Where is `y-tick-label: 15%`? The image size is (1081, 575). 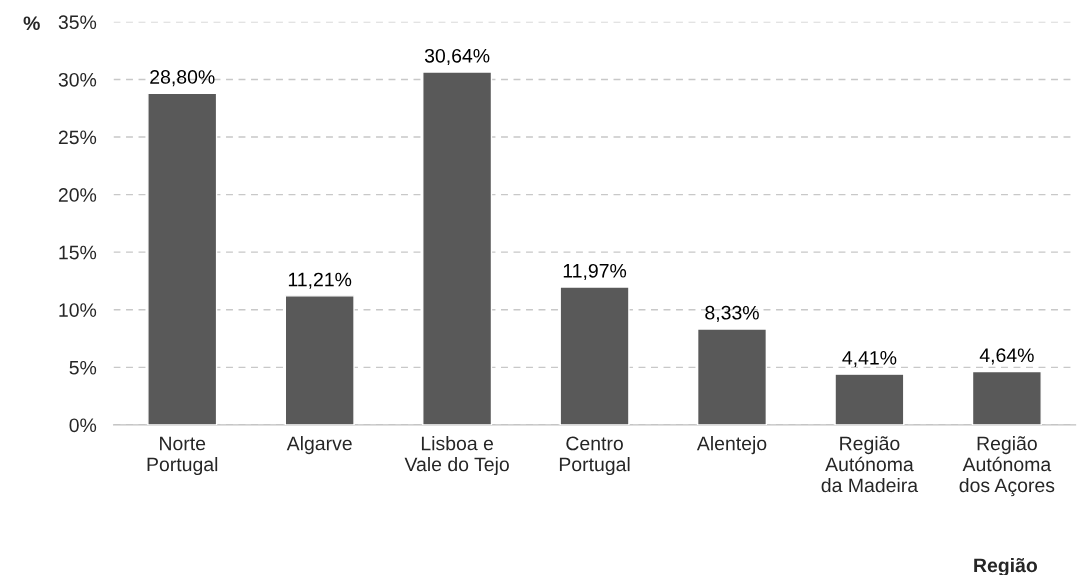 y-tick-label: 15% is located at coordinates (78, 252).